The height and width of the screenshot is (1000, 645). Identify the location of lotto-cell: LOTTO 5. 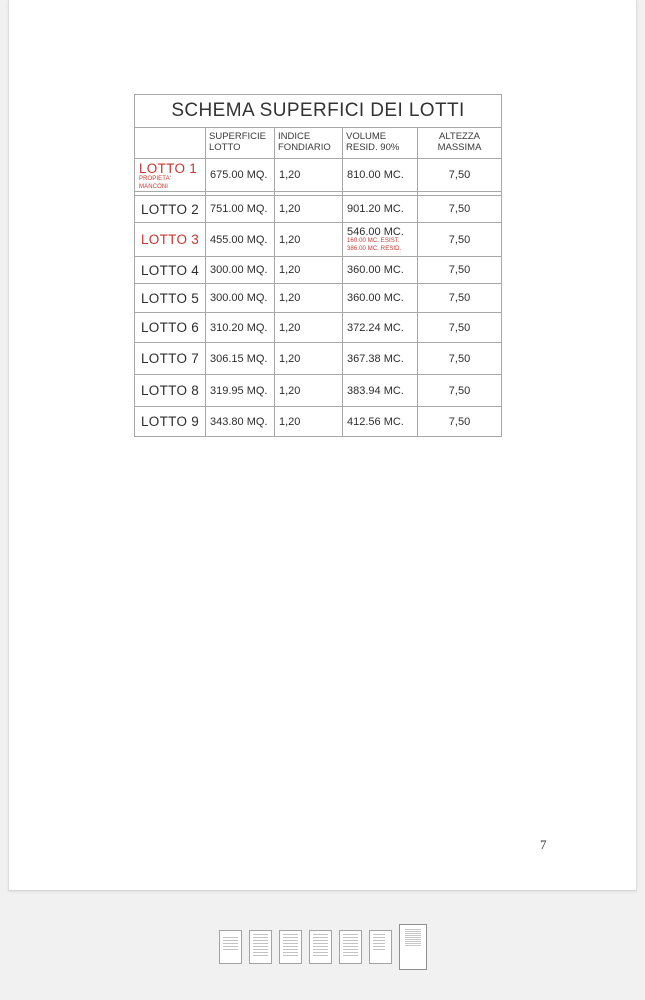
(170, 298).